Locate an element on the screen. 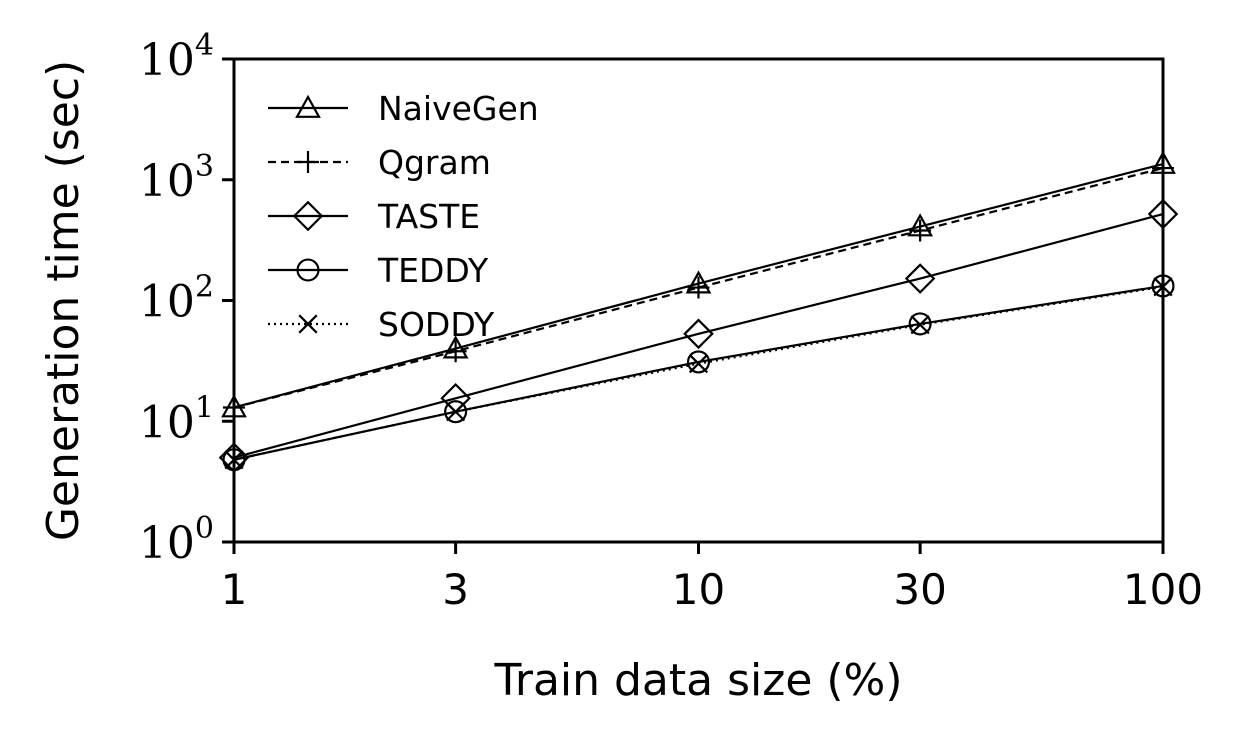  legend-item-naivegen: NaiveGen is located at coordinates (403, 108).